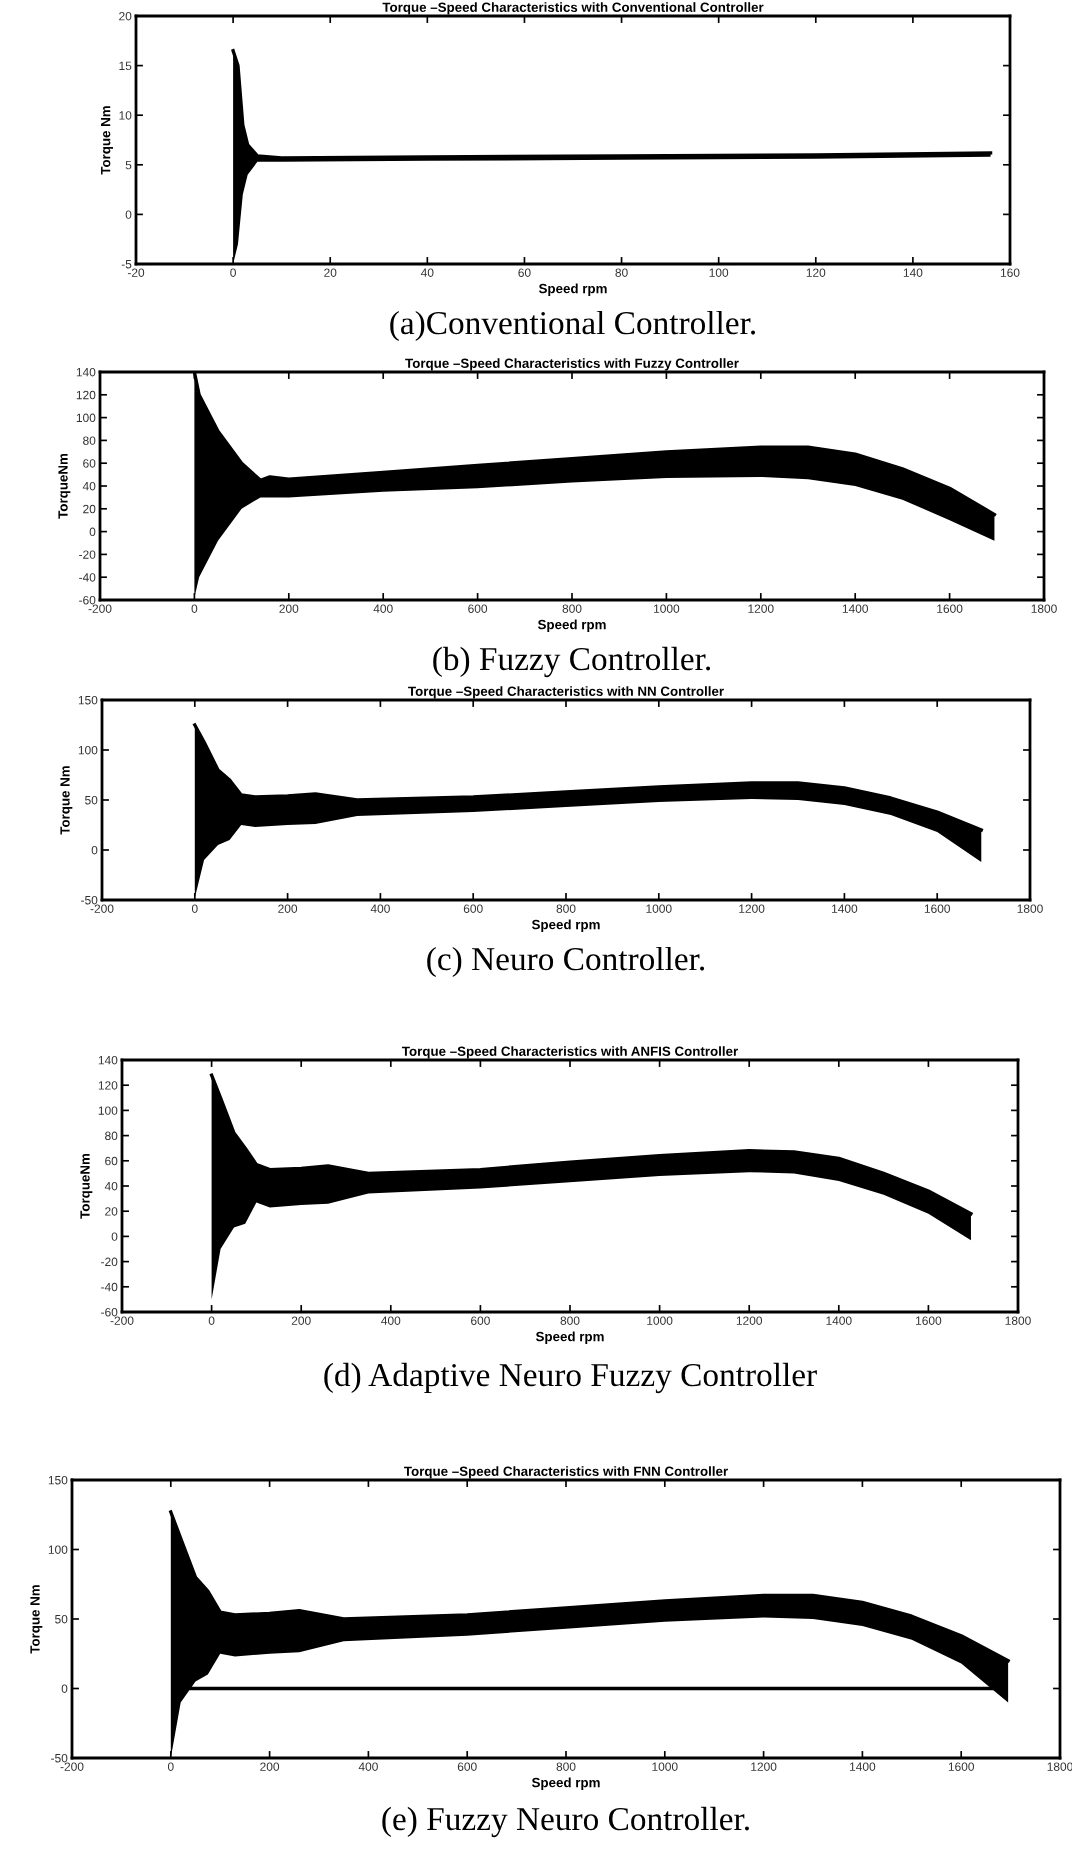 The image size is (1072, 1866). I want to click on text: (a)Conventional Controller., so click(573, 326).